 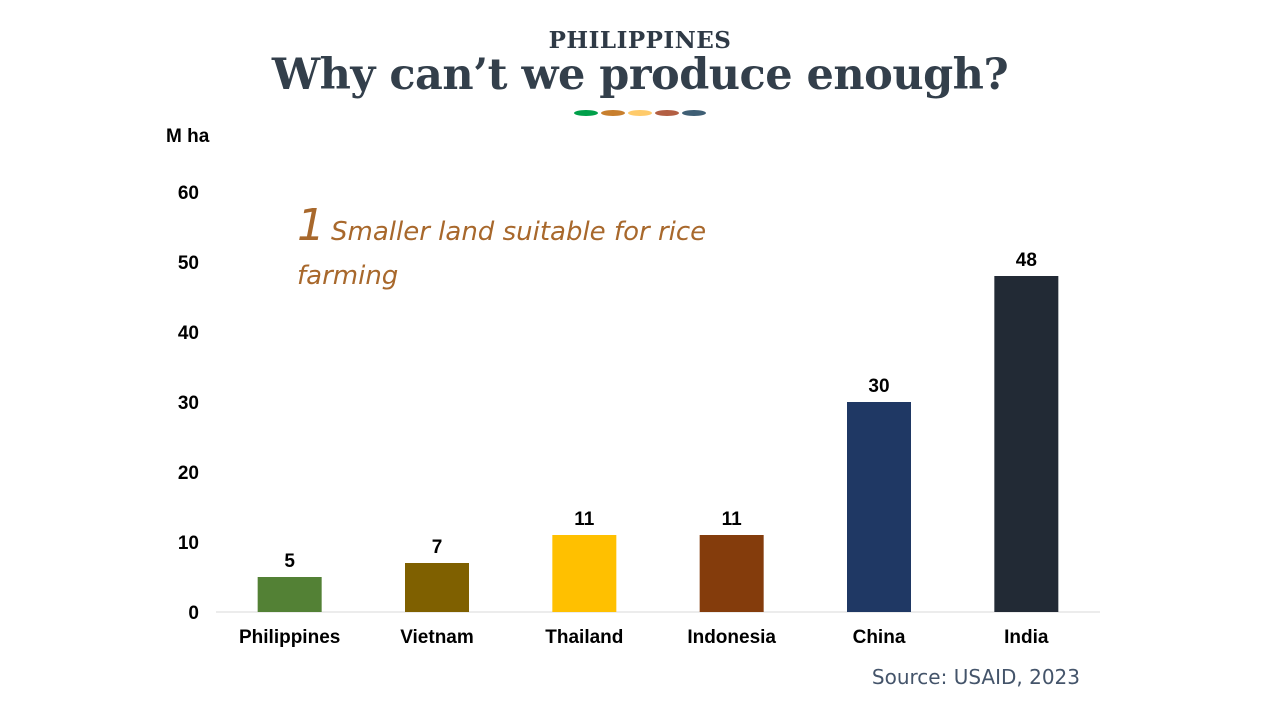 I want to click on x-category-label: India, so click(x=1026, y=637).